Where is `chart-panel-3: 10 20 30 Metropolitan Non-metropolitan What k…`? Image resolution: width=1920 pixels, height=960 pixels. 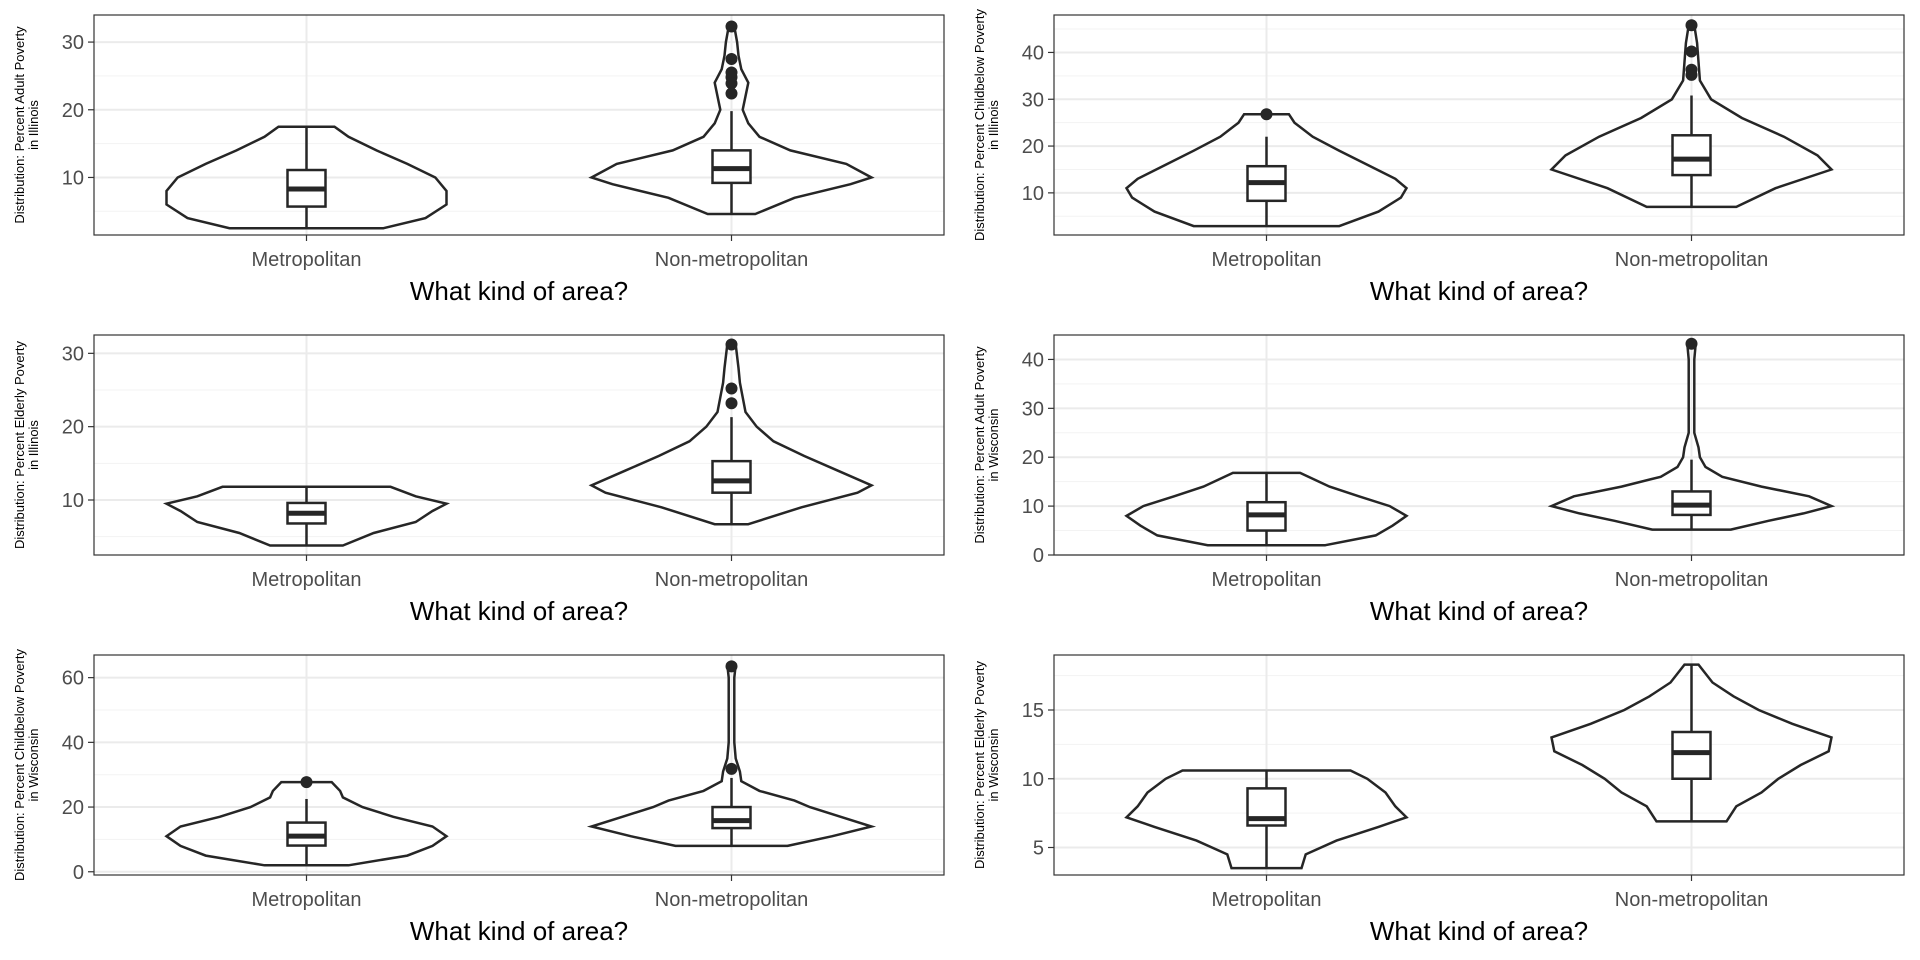 chart-panel-3: 10 20 30 Metropolitan Non-metropolitan What k… is located at coordinates (478, 480).